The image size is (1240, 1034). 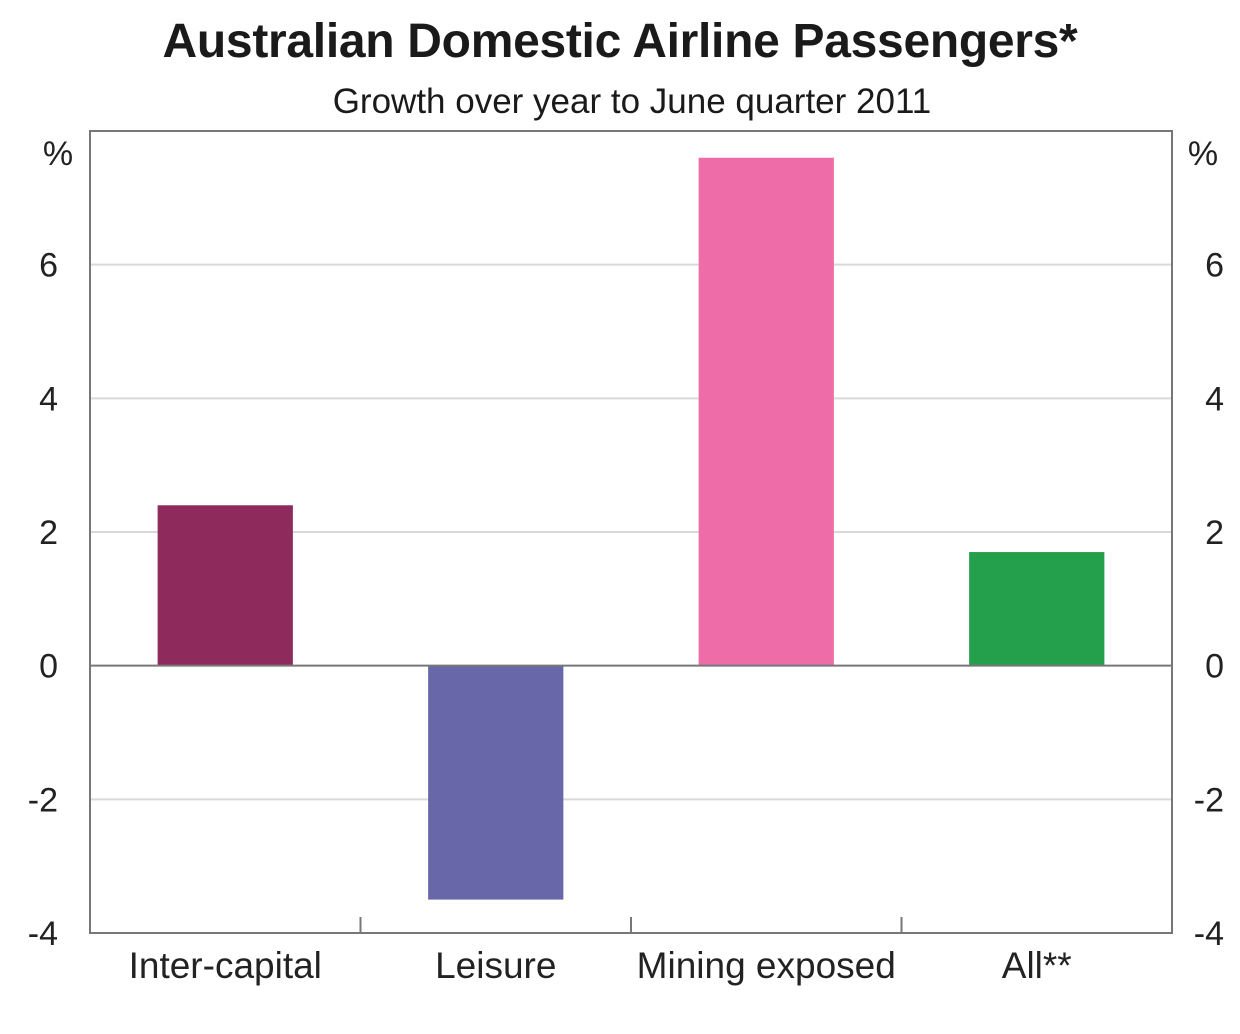 What do you see at coordinates (1214, 399) in the screenshot?
I see `y-tick-label-right: 4` at bounding box center [1214, 399].